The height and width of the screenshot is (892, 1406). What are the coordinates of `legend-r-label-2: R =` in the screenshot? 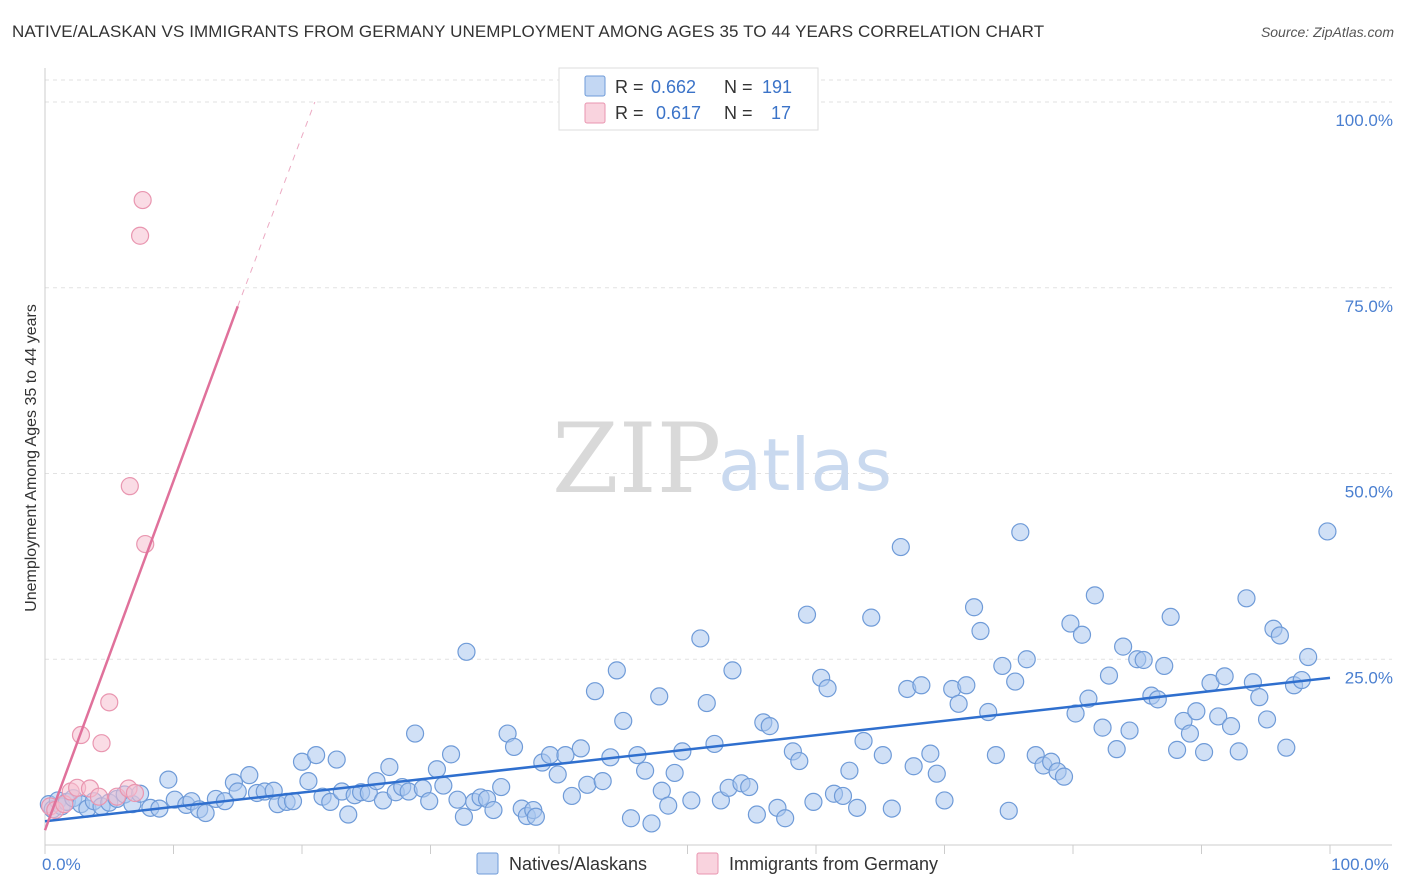 It's located at (629, 113).